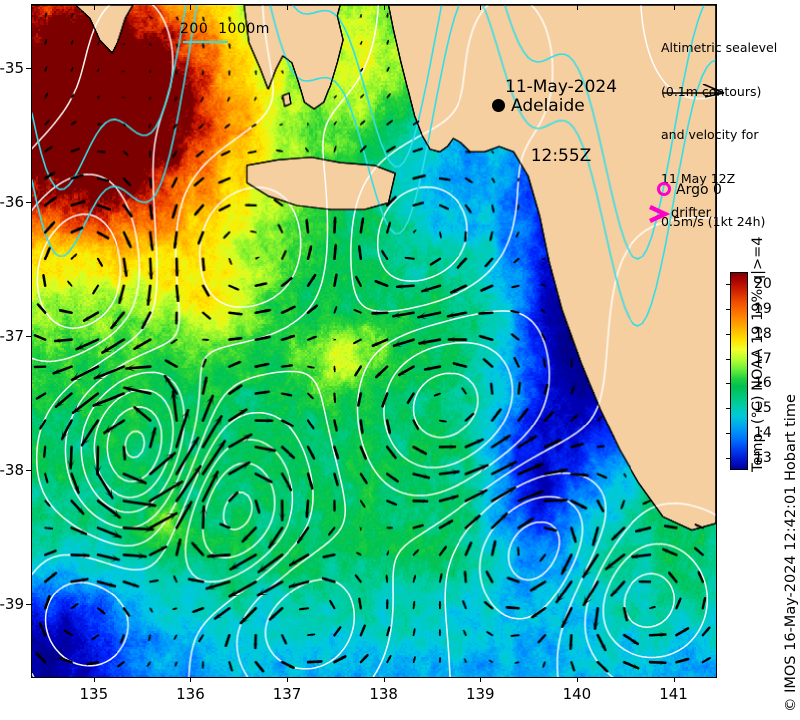 The width and height of the screenshot is (800, 720). What do you see at coordinates (749, 371) in the screenshot?
I see `temperature-colorbar: 20 19 18 17 16 15 14 13` at bounding box center [749, 371].